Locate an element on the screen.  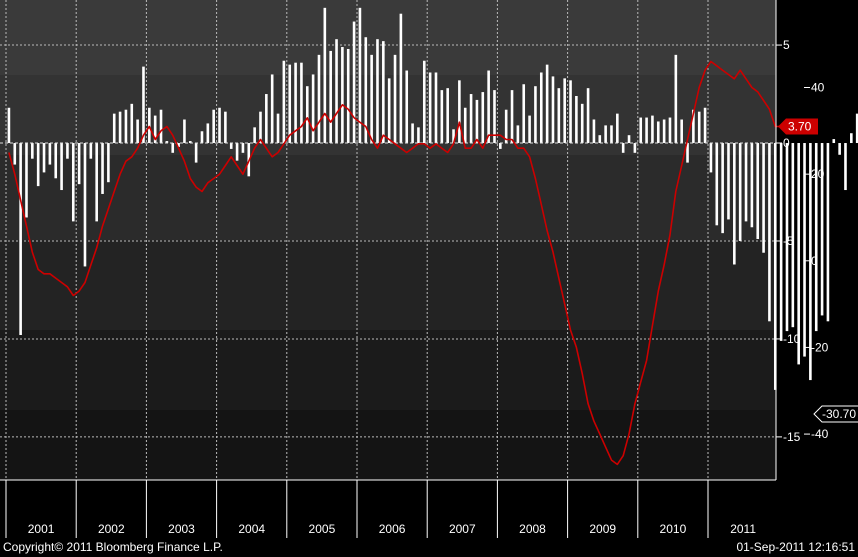
right-axis: 5 0 -5 -10 -15 40 20 0 -20 -40 is located at coordinates (802, 240).